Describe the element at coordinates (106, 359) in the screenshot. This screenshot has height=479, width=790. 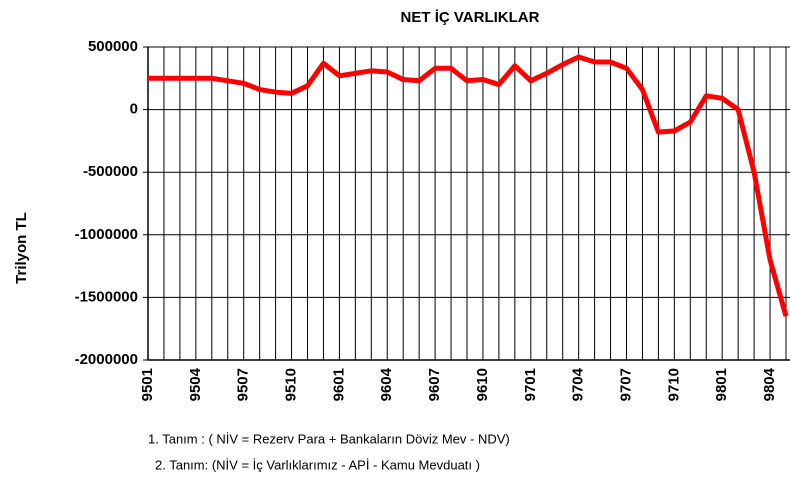
I see `y-tick-label: -2000000` at that location.